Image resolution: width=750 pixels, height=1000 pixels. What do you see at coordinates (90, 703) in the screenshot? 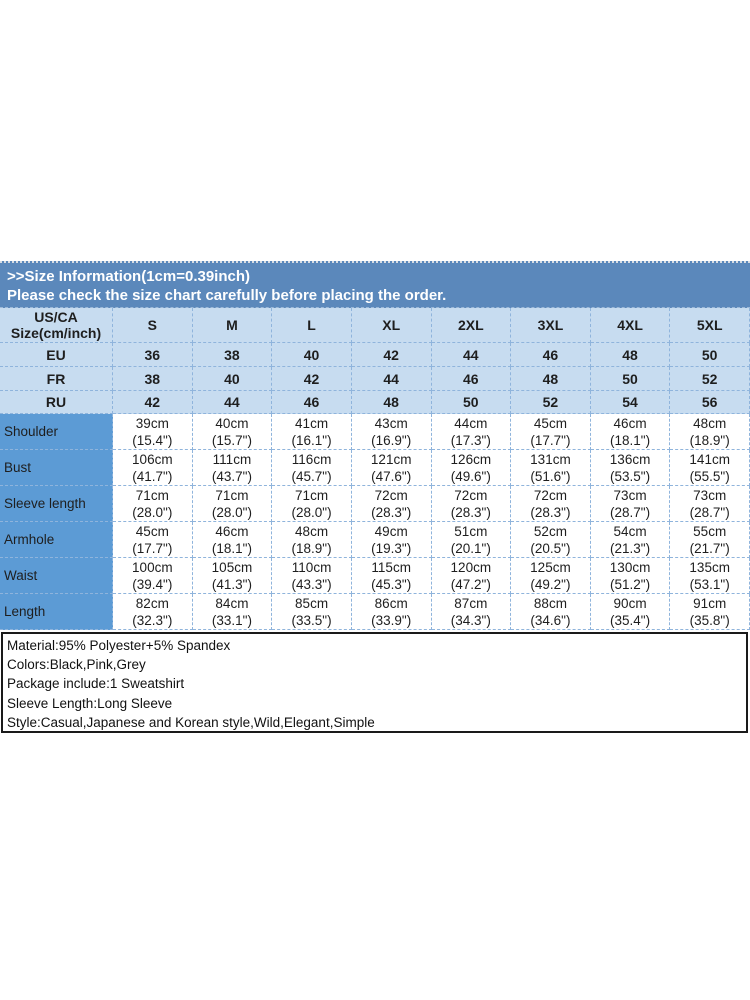
I see `product-info-line-sleeve: Sleeve Length:Long Sleeve` at bounding box center [90, 703].